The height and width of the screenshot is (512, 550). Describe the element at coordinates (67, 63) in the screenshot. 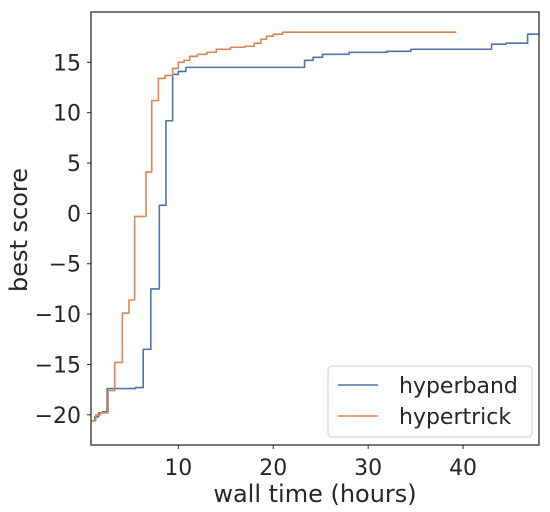

I see `y-tick-label: 15` at that location.